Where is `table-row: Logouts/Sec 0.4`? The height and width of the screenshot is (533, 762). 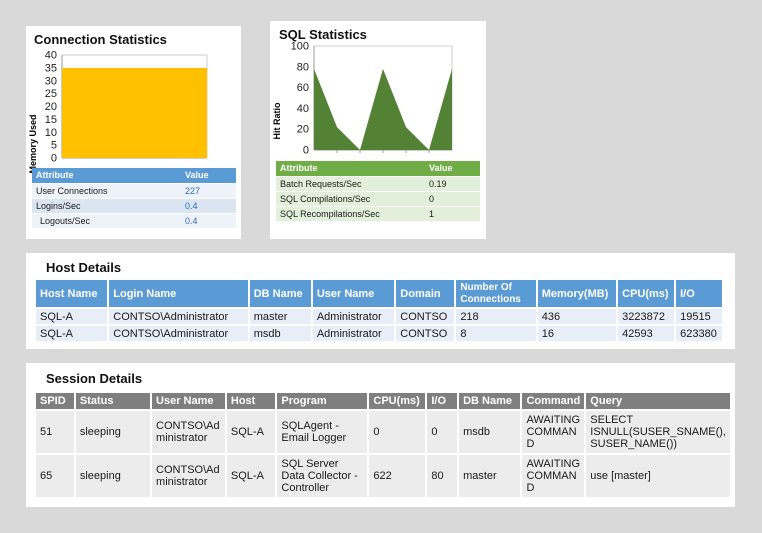
table-row: Logouts/Sec 0.4 is located at coordinates (134, 221).